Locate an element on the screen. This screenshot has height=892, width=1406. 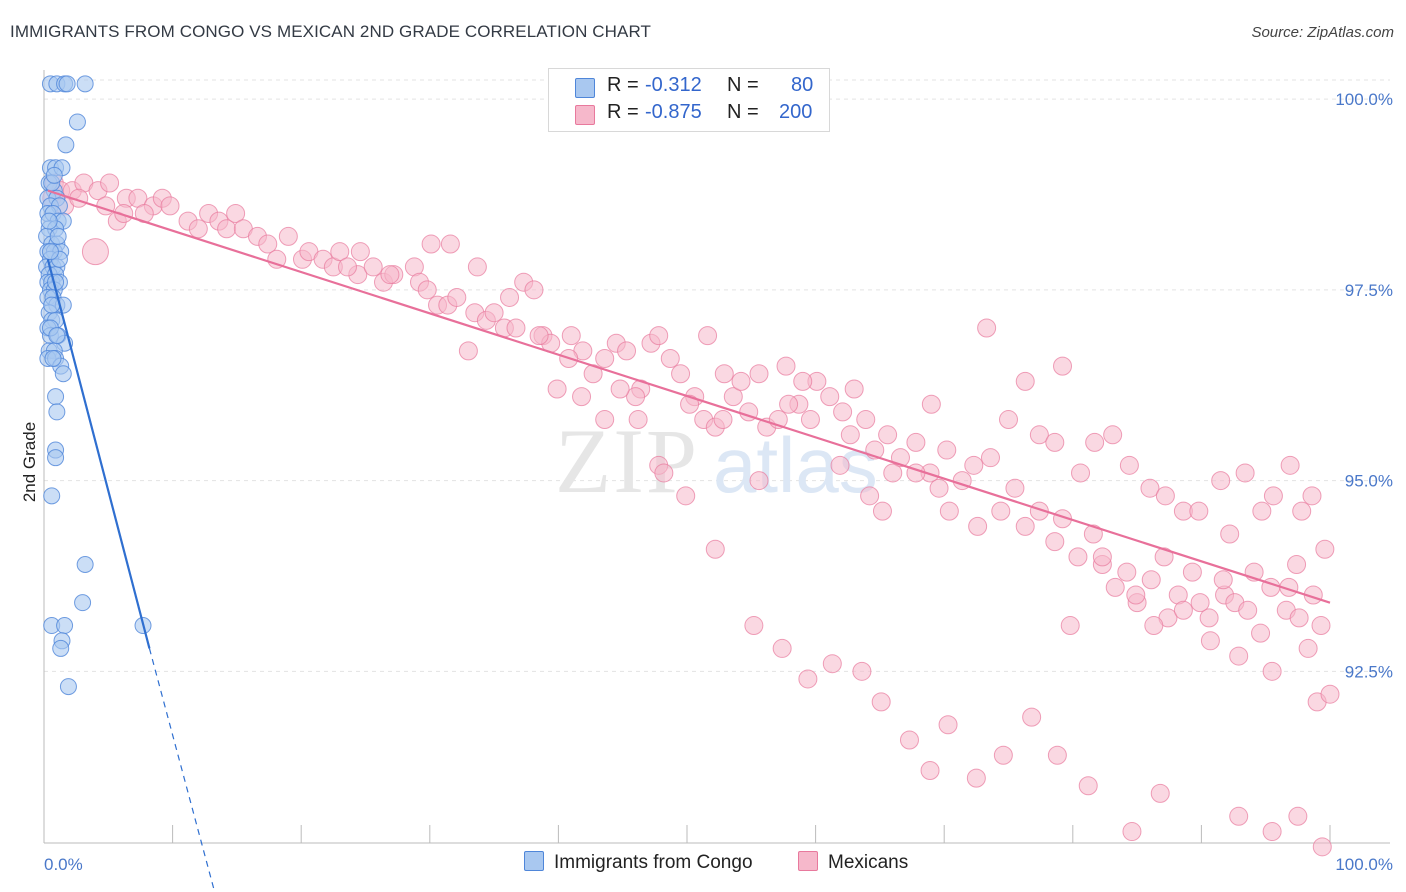
congo-r-label: R = is located at coordinates (623, 85).